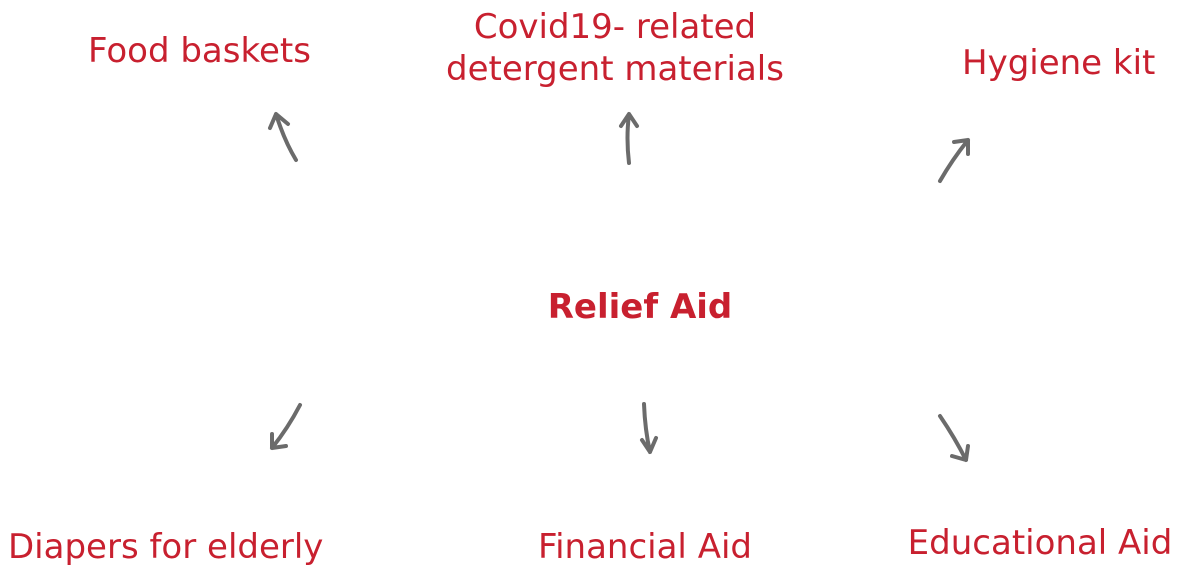 The width and height of the screenshot is (1189, 572). What do you see at coordinates (645, 547) in the screenshot?
I see `node-label: Financial Aid` at bounding box center [645, 547].